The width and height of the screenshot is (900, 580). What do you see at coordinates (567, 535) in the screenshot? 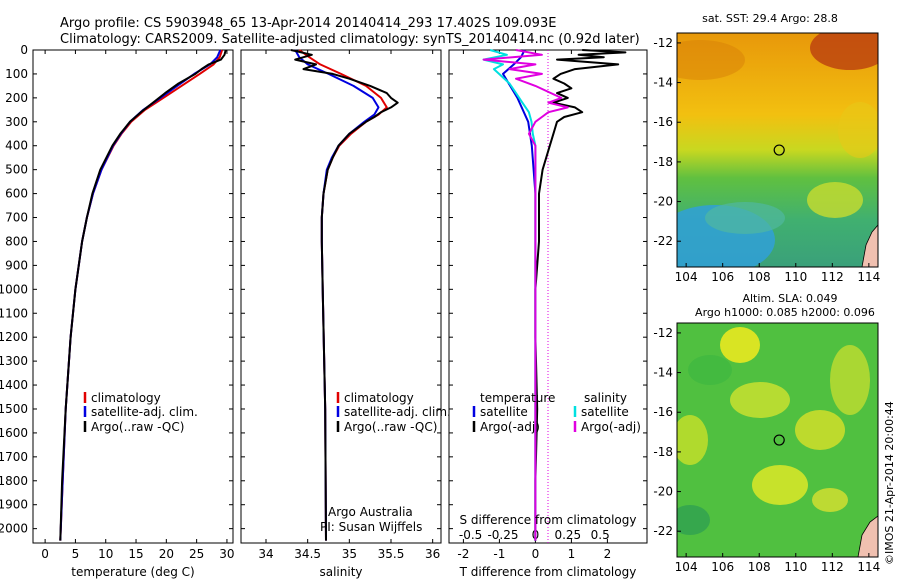
I see `s-difference-tick-label: 0.25` at bounding box center [567, 535].